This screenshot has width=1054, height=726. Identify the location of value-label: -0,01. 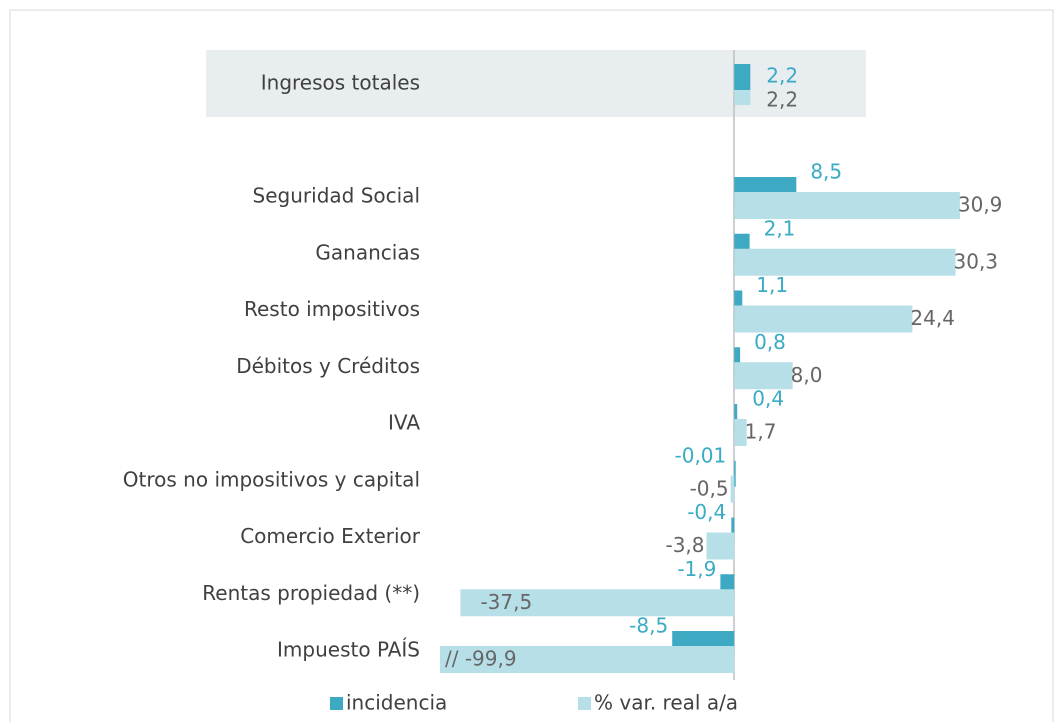
(701, 455).